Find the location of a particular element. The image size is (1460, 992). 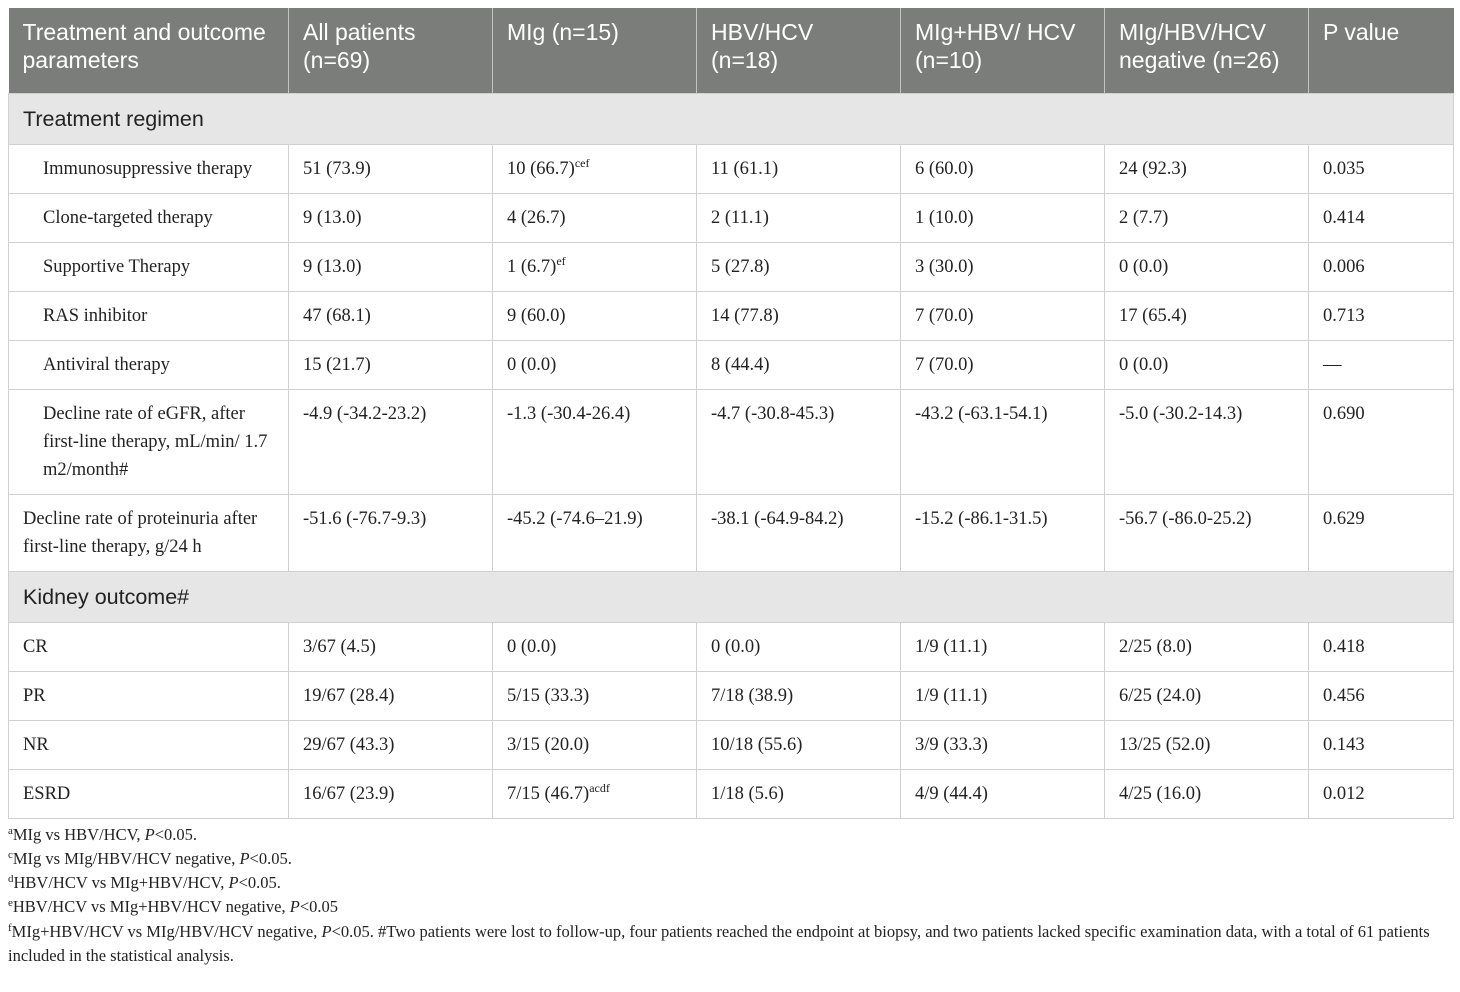

footnote-p: P is located at coordinates (149, 834).